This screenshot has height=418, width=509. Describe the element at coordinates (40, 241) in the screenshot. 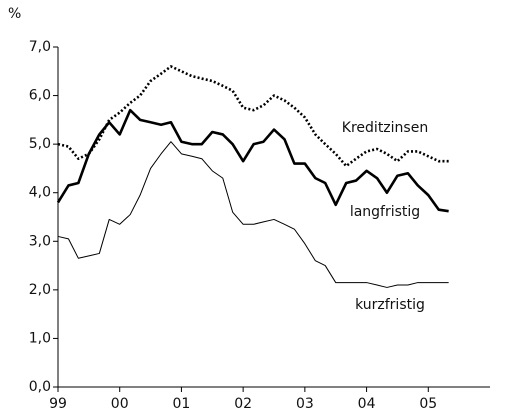

I see `y-tick-label: 3,0` at that location.